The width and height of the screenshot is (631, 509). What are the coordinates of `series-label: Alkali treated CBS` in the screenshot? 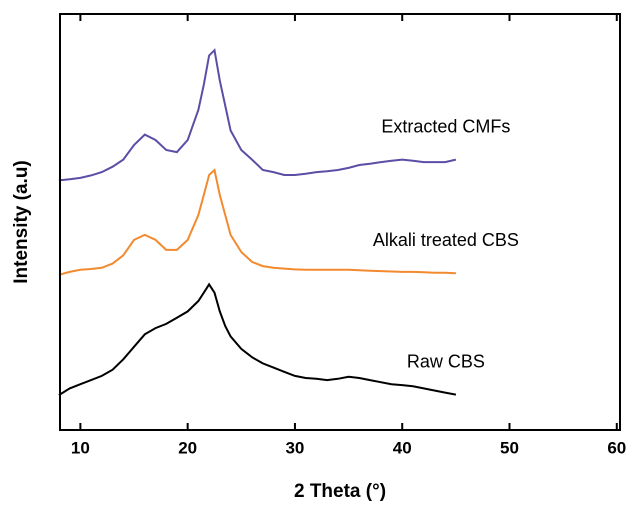 It's located at (446, 240).